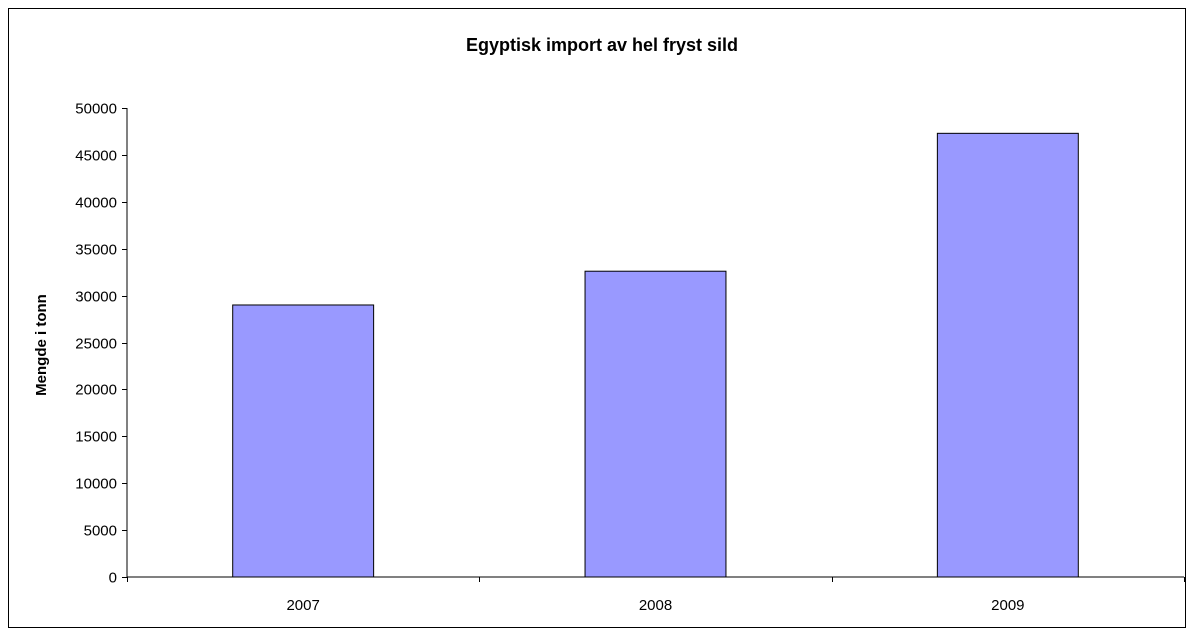  Describe the element at coordinates (655, 424) in the screenshot. I see `bar-2008` at that location.